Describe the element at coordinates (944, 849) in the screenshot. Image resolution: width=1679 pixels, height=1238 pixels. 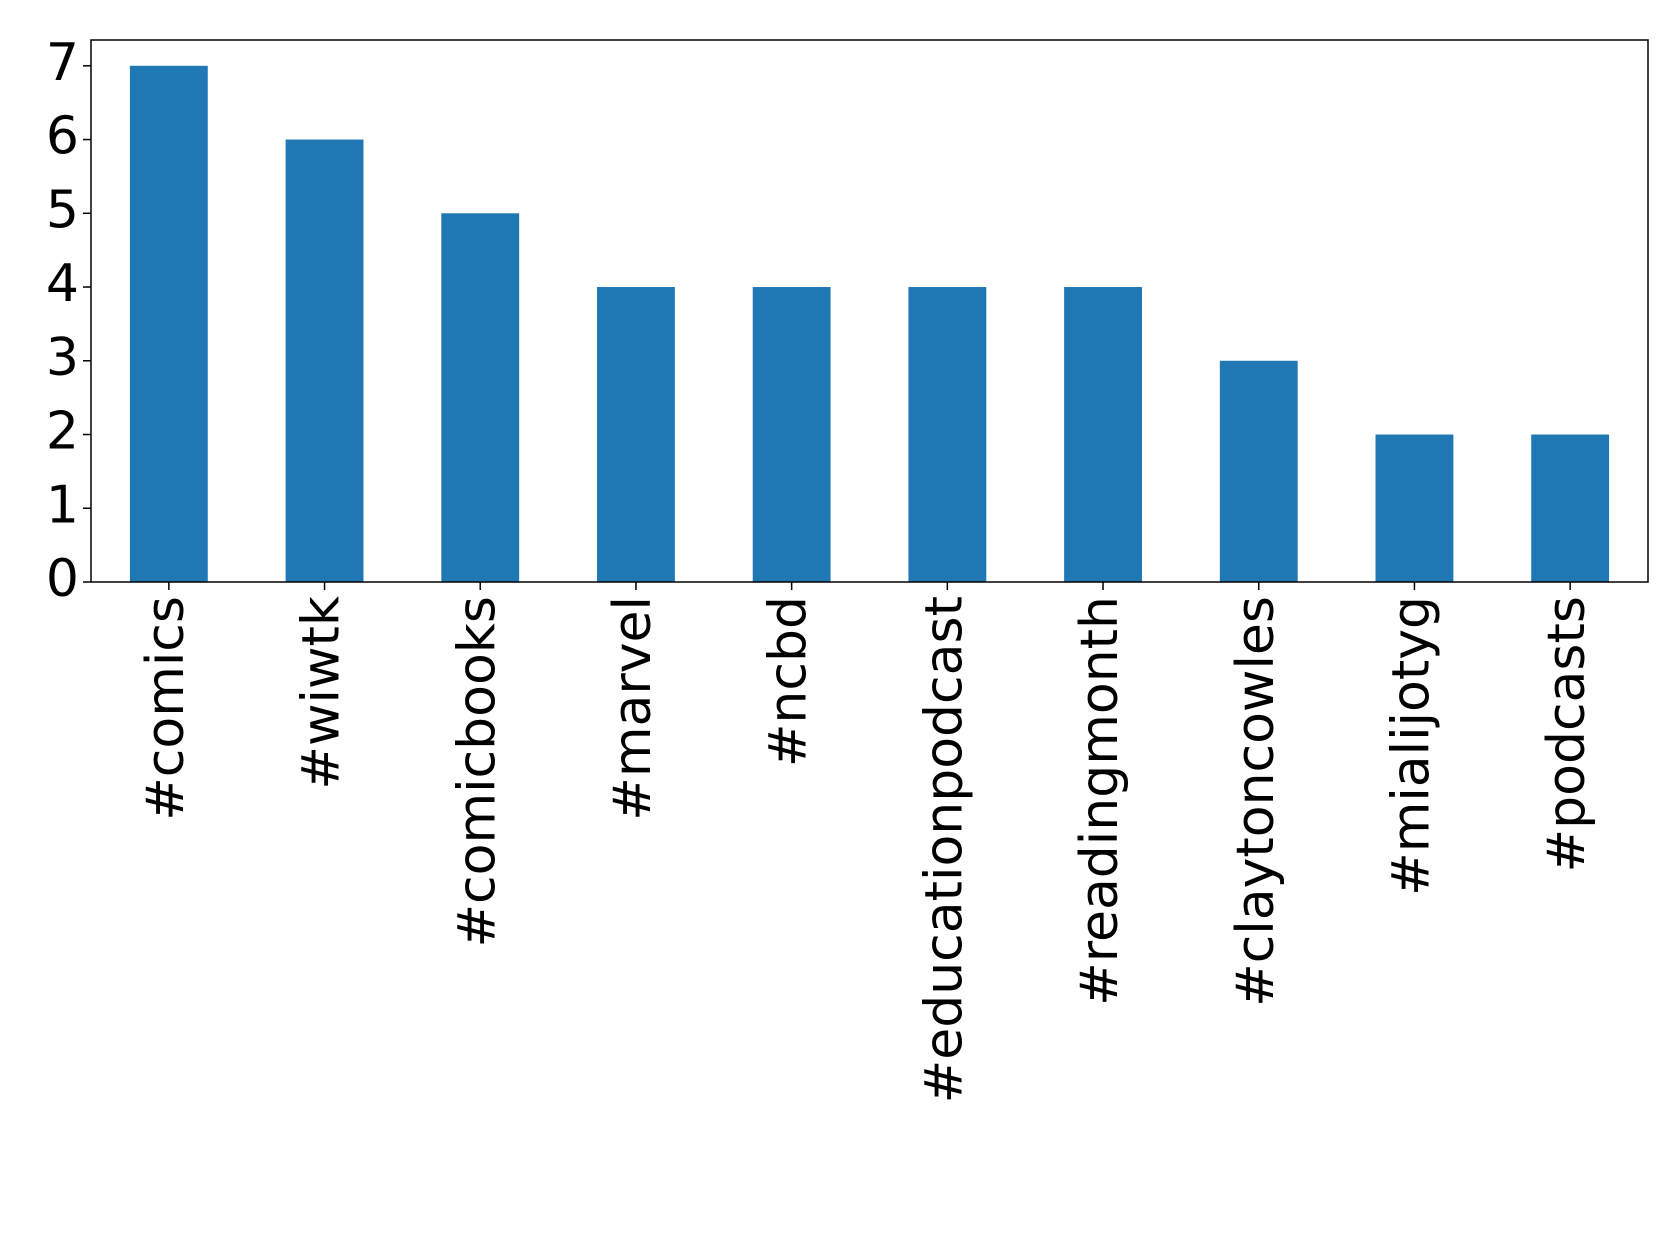
I see `x-tick-label: #educationpodcast` at that location.